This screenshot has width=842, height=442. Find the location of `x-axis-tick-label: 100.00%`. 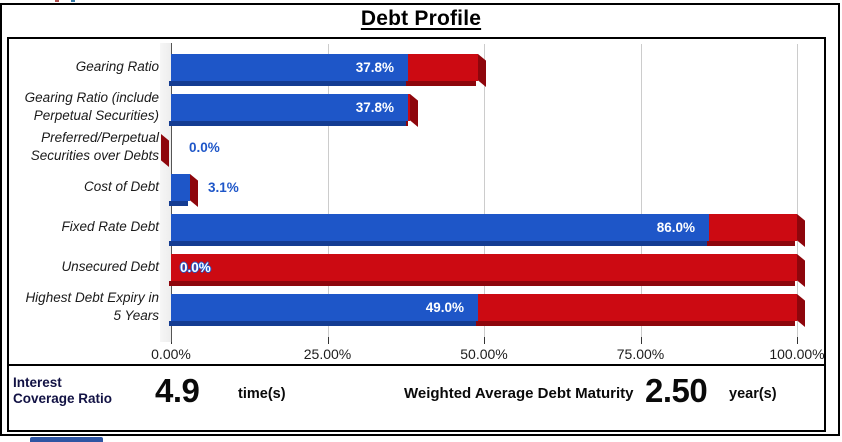

x-axis-tick-label: 100.00% is located at coordinates (797, 354).